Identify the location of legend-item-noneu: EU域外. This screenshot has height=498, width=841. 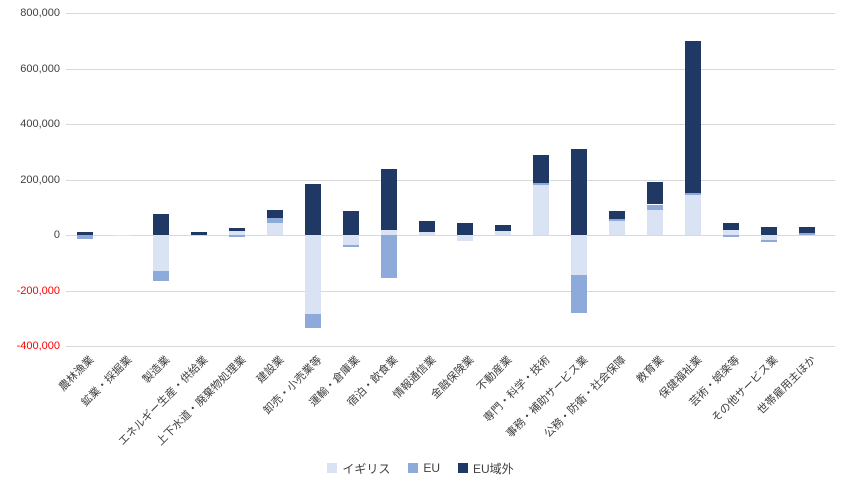
(486, 468).